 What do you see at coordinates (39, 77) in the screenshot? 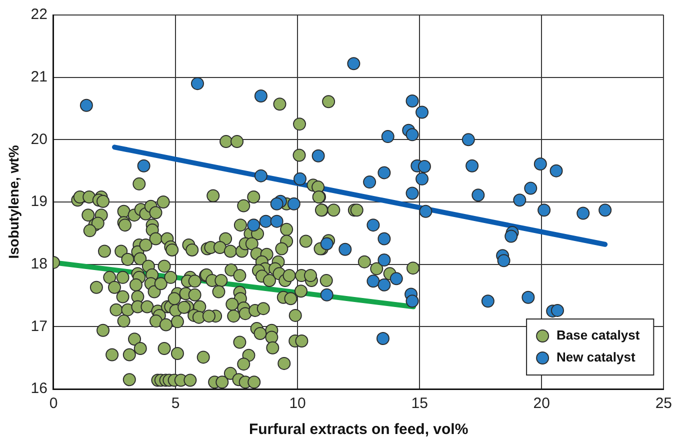
I see `y-tick-label: 21` at bounding box center [39, 77].